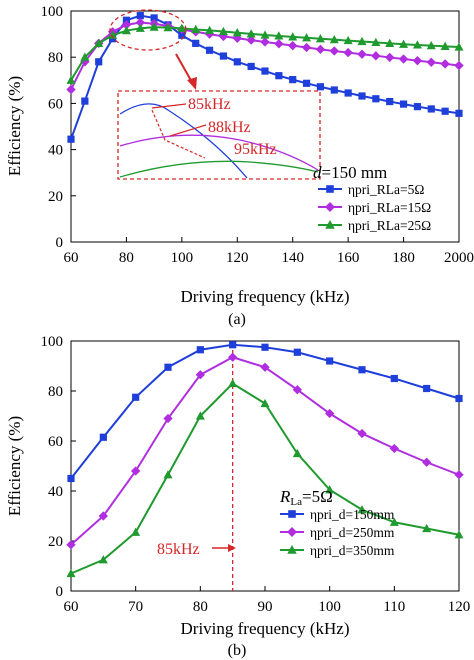 Image resolution: width=474 pixels, height=660 pixels. I want to click on vline-label-arrowhead, so click(232, 548).